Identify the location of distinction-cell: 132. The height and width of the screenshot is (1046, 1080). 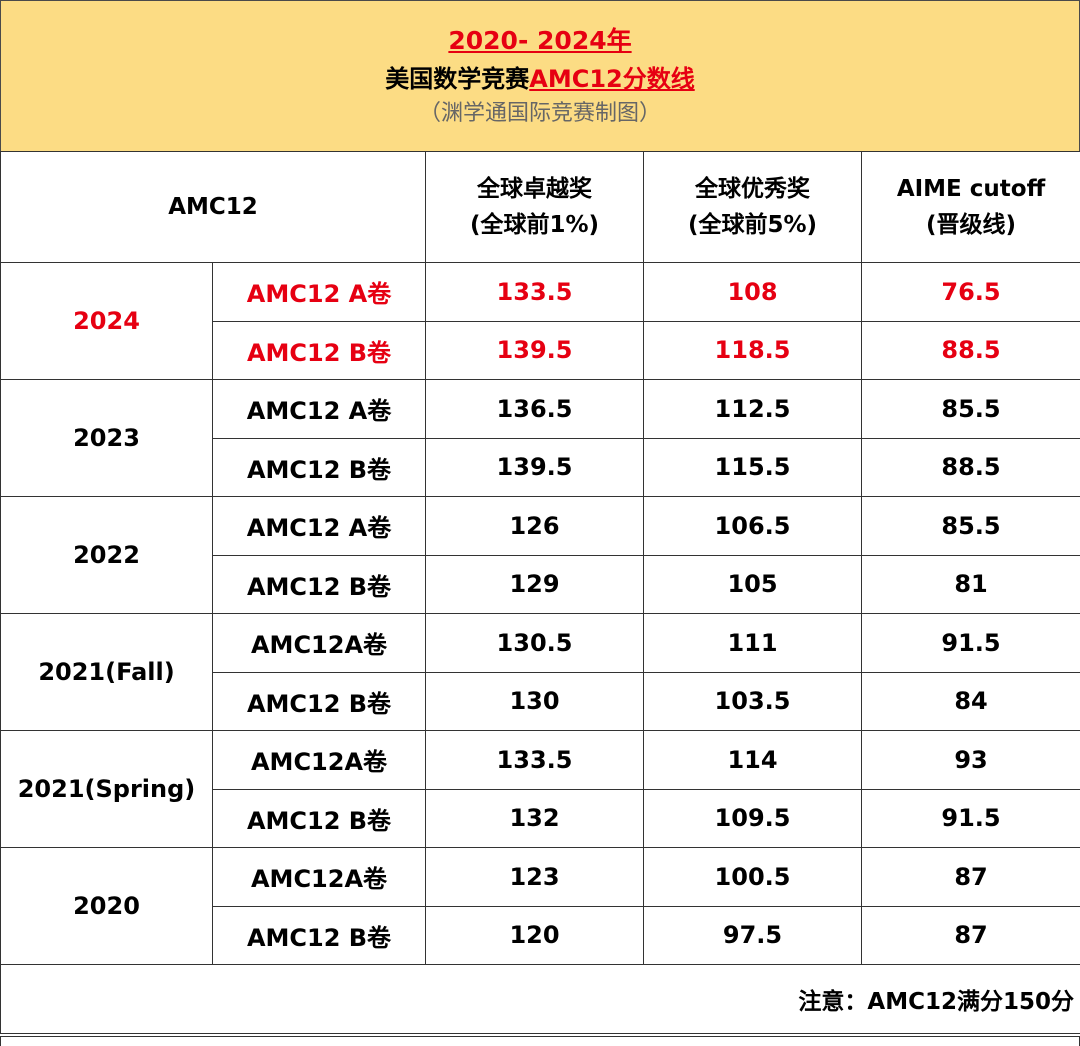
(535, 818).